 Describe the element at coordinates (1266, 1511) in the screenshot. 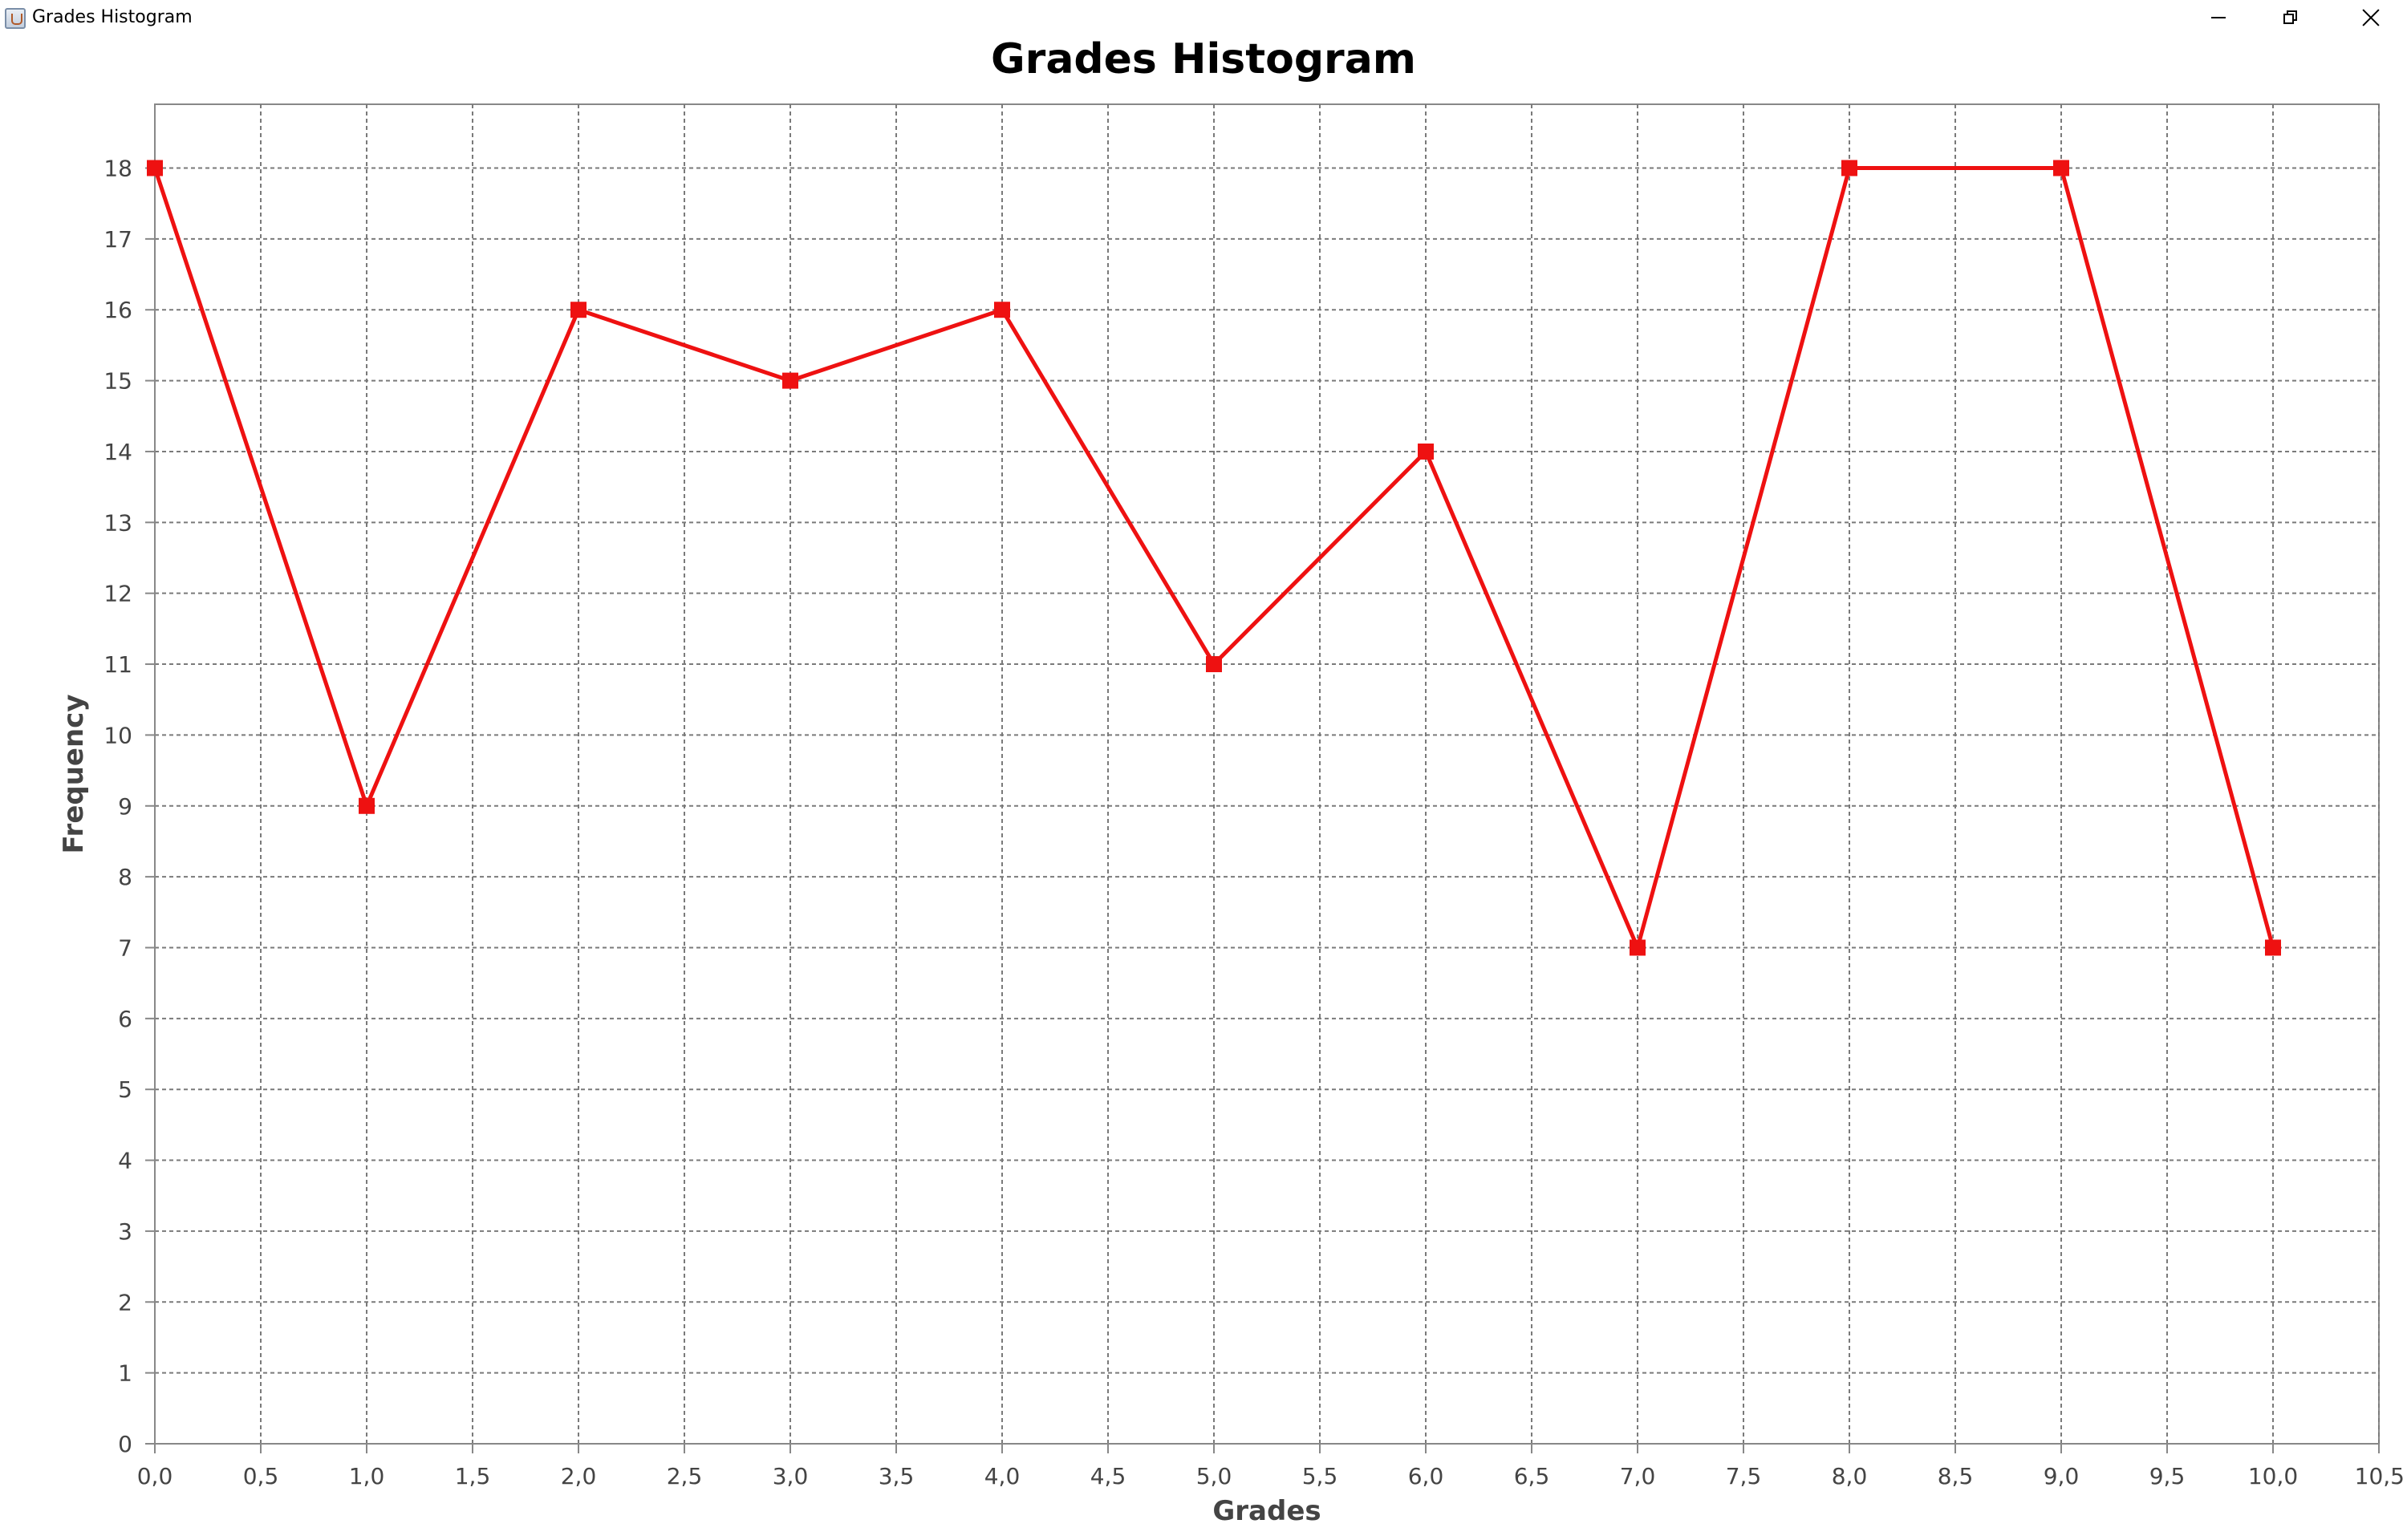

I see `x-axis-label: Grades` at that location.